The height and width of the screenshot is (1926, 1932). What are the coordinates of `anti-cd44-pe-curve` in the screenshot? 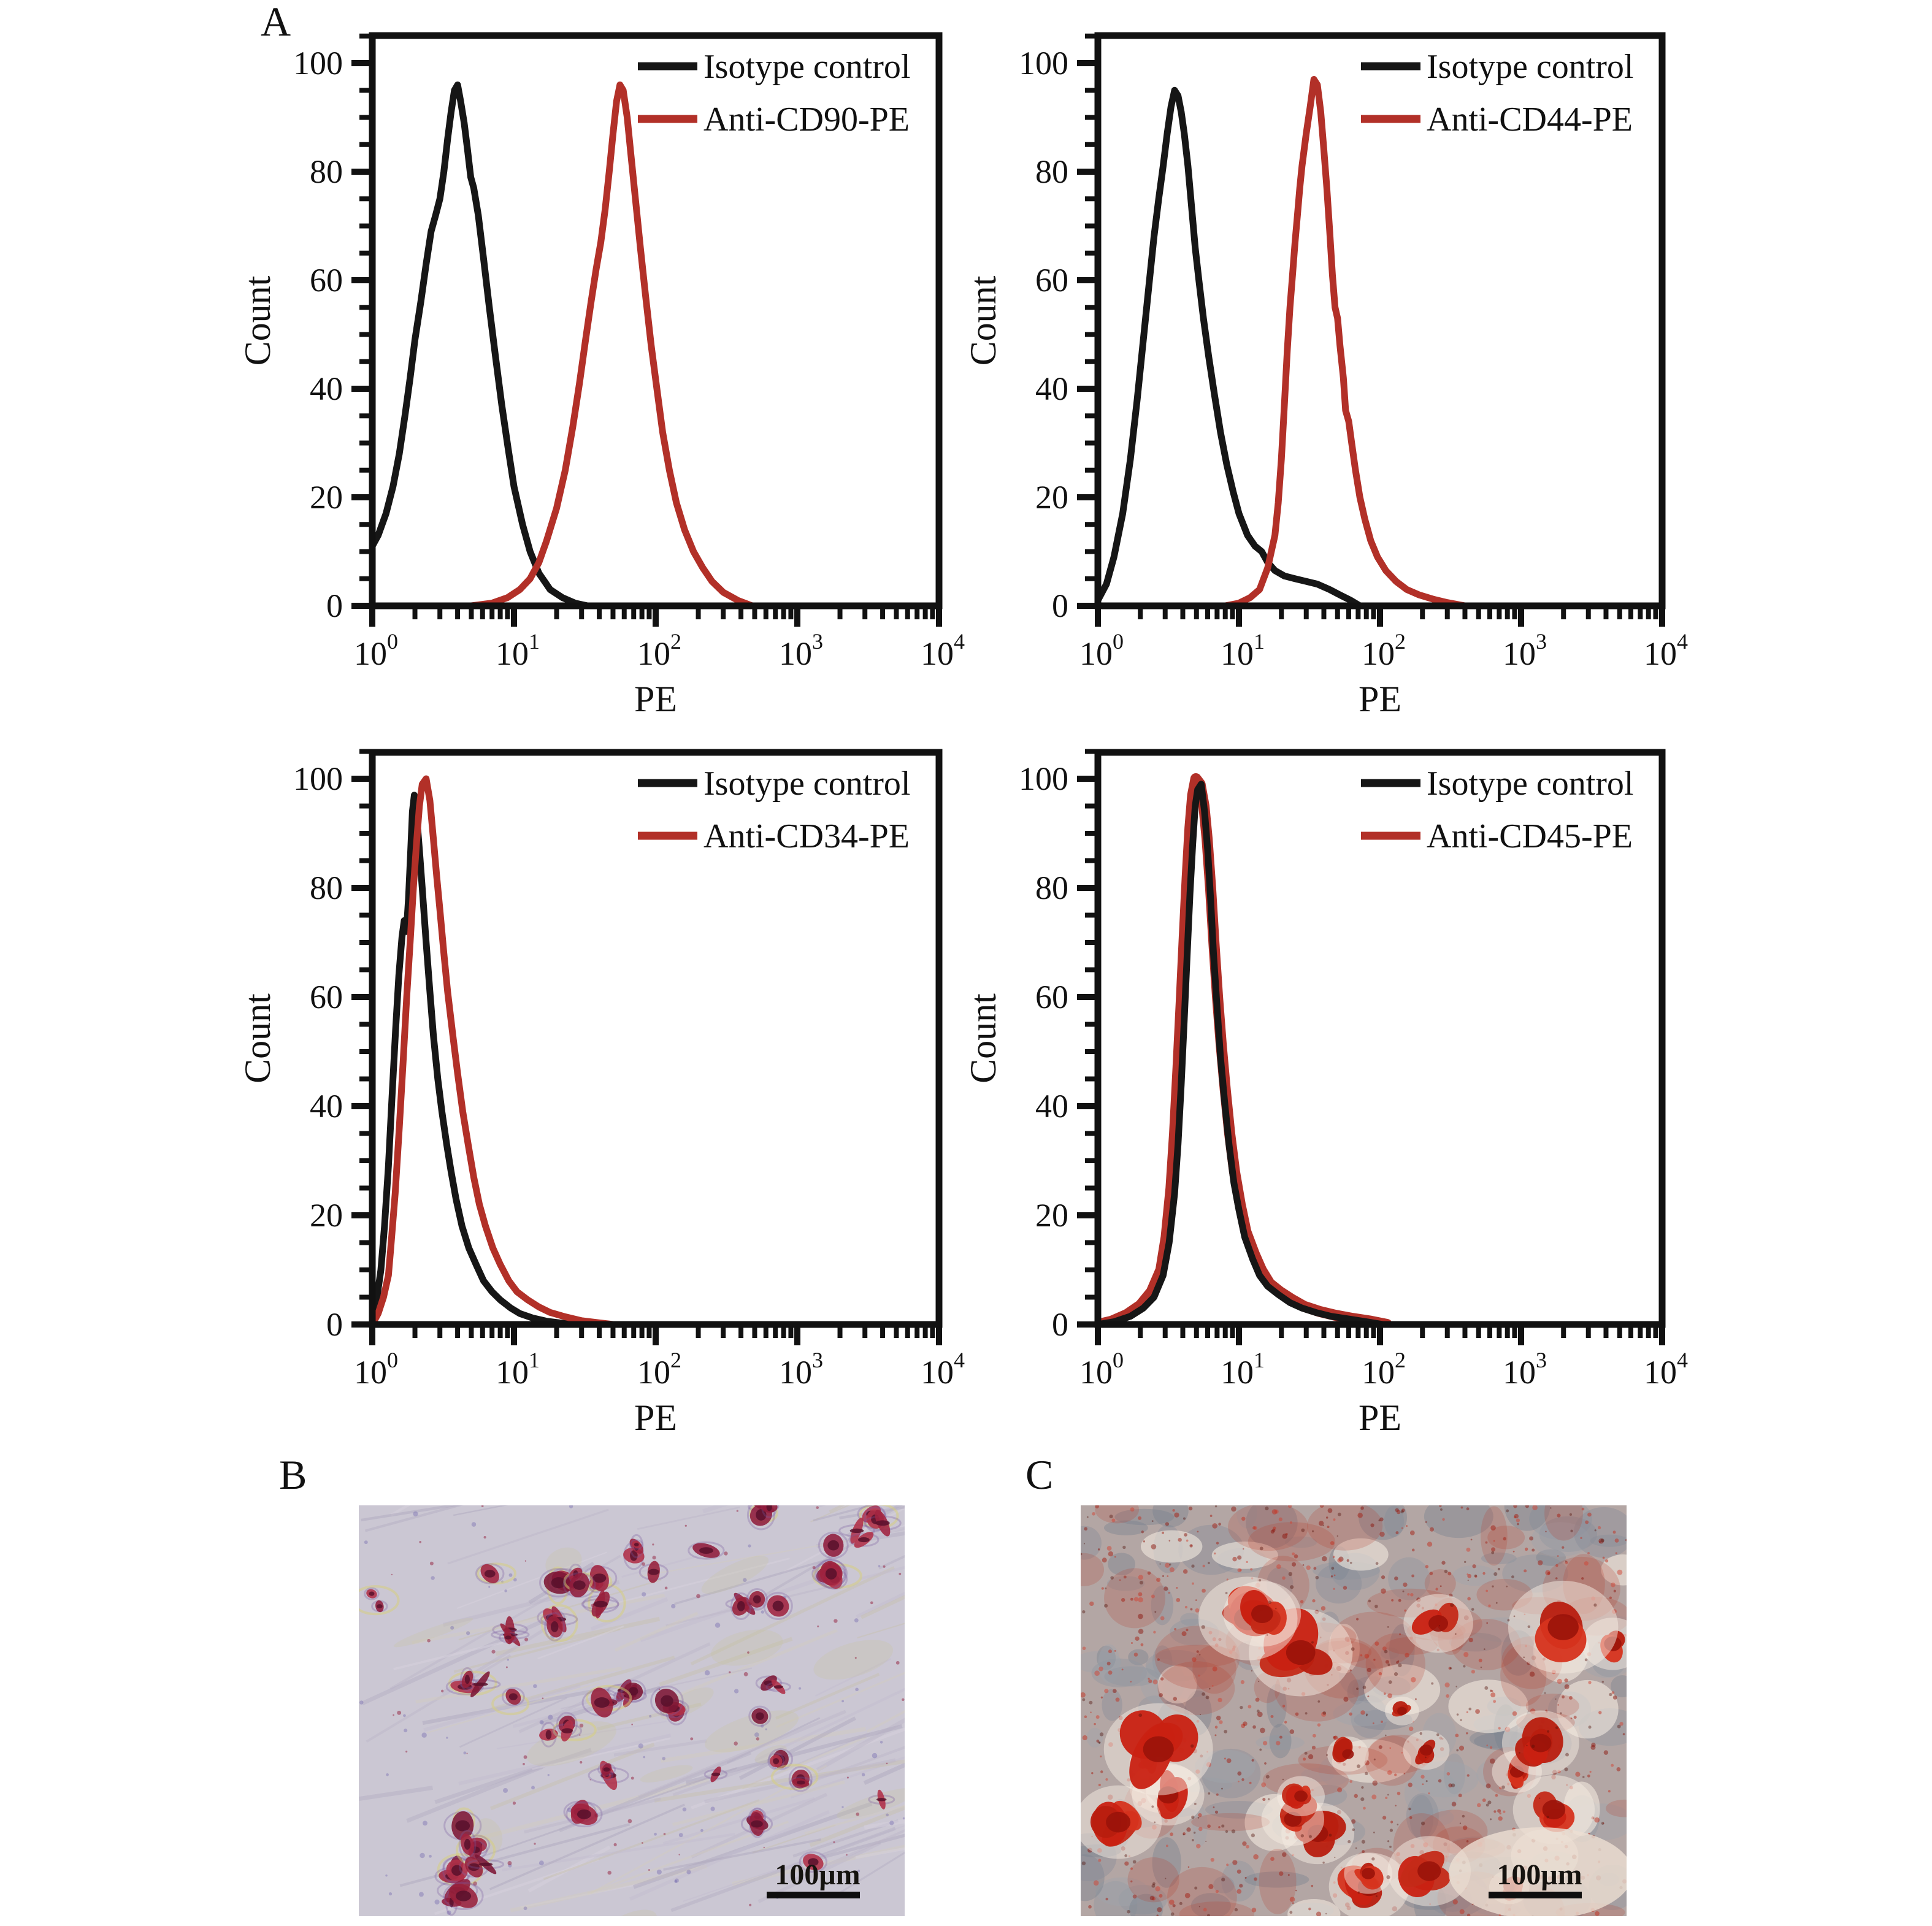 It's located at (1345, 342).